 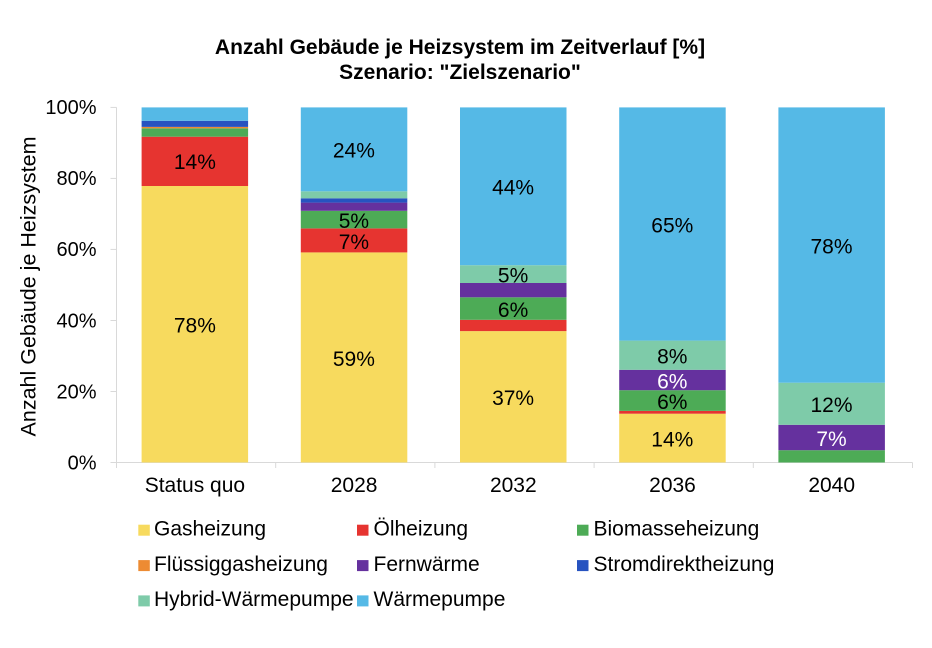 What do you see at coordinates (440, 599) in the screenshot?
I see `svg-text: Wärmepumpe` at bounding box center [440, 599].